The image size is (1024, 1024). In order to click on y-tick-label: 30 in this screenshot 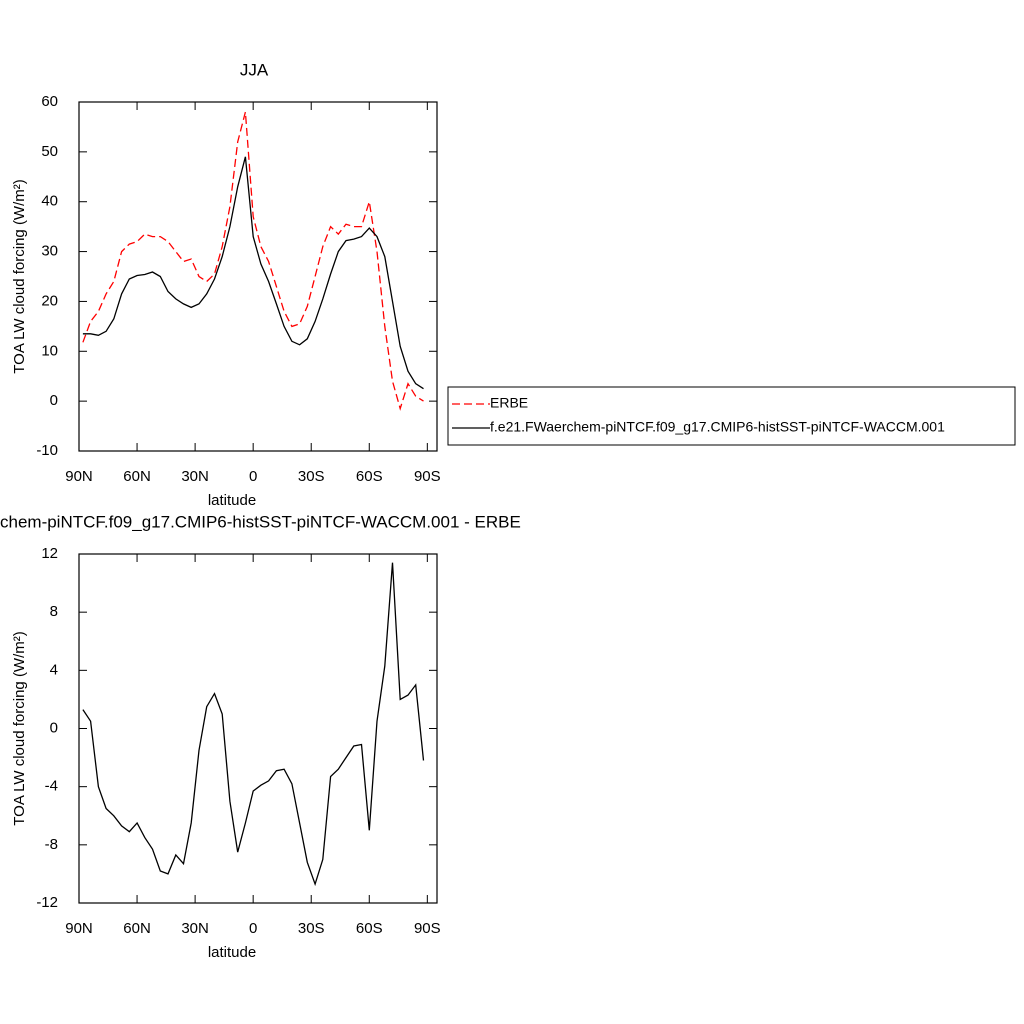, I will do `click(49, 251)`.